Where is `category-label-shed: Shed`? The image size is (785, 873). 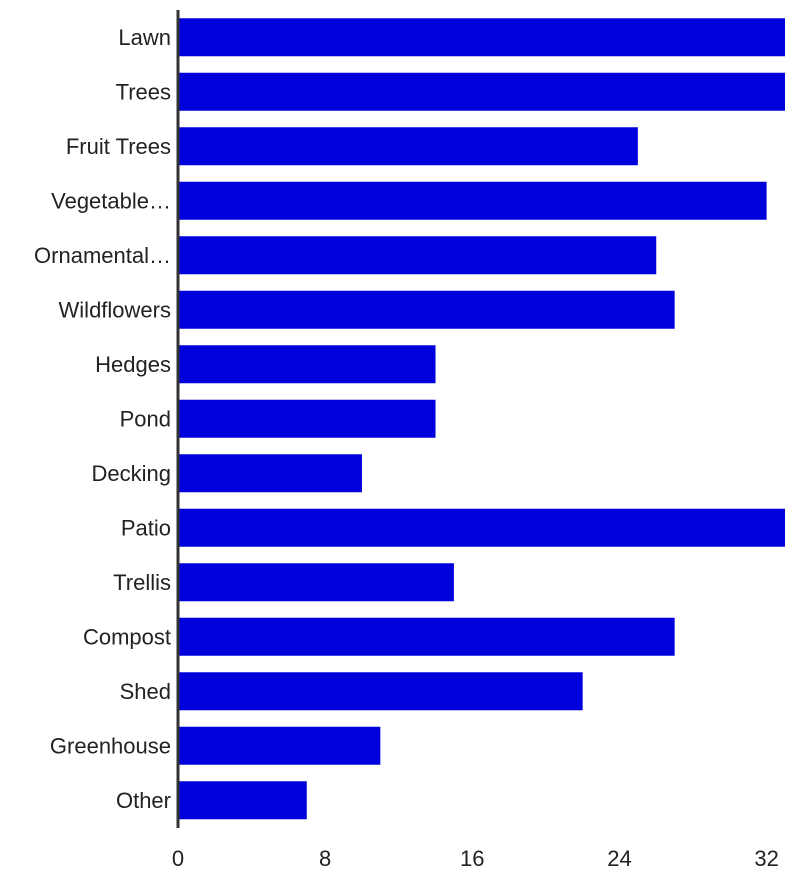 category-label-shed: Shed is located at coordinates (145, 691).